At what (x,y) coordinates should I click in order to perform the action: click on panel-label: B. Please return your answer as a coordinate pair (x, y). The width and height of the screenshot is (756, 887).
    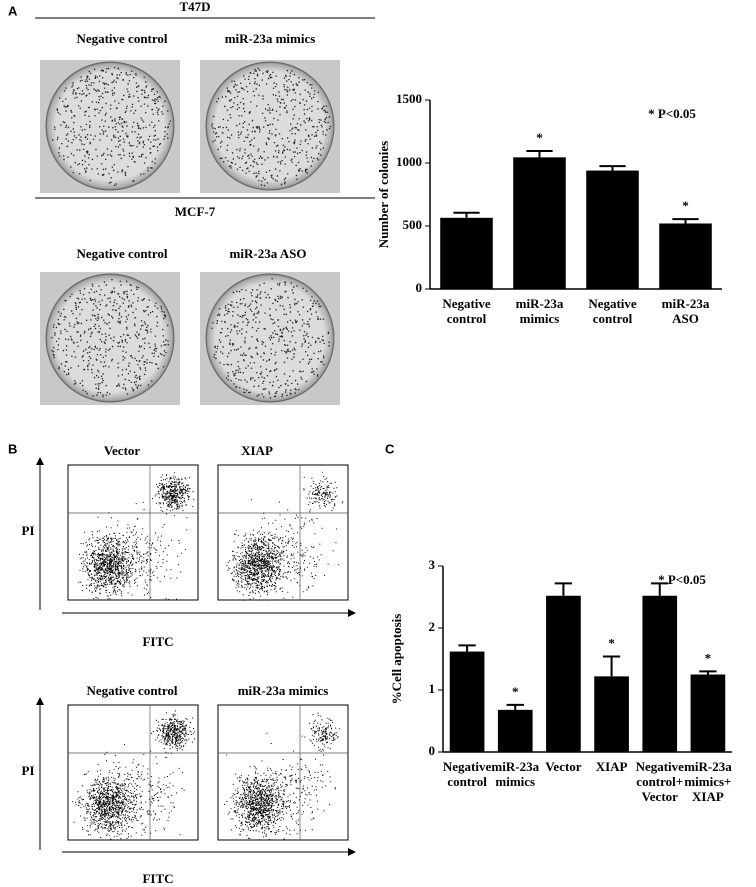
    Looking at the image, I should click on (12, 448).